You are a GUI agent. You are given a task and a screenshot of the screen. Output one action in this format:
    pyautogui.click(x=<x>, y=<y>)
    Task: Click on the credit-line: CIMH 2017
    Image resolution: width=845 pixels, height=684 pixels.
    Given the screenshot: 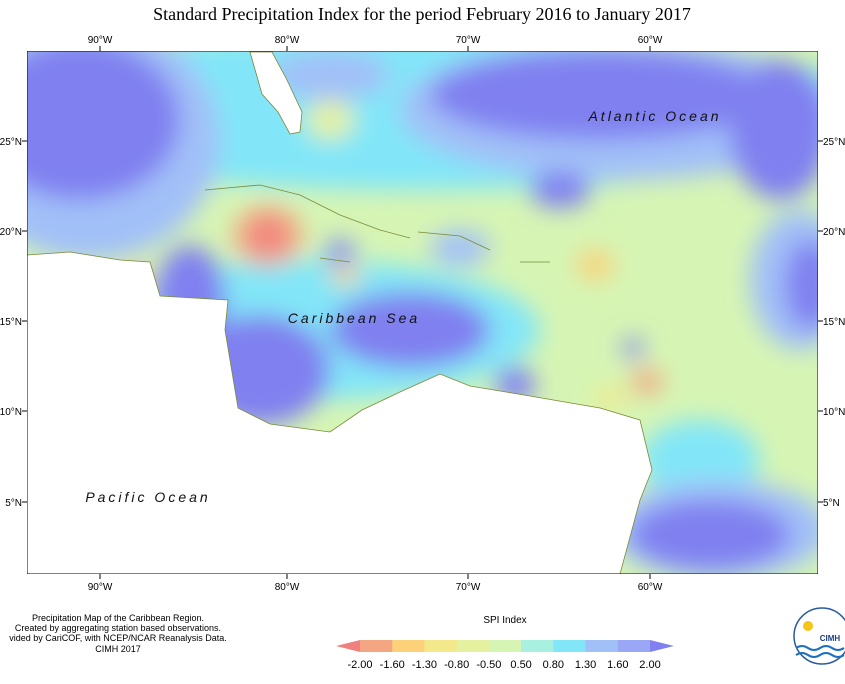 What is the action you would take?
    pyautogui.click(x=118, y=649)
    